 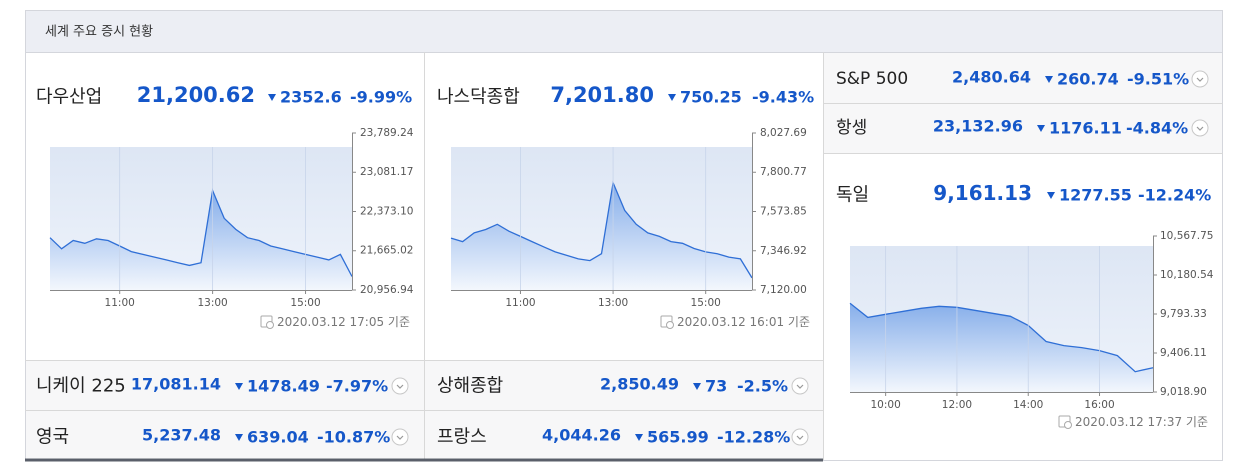 What do you see at coordinates (1183, 353) in the screenshot?
I see `y-tick-label: 9,406.11` at bounding box center [1183, 353].